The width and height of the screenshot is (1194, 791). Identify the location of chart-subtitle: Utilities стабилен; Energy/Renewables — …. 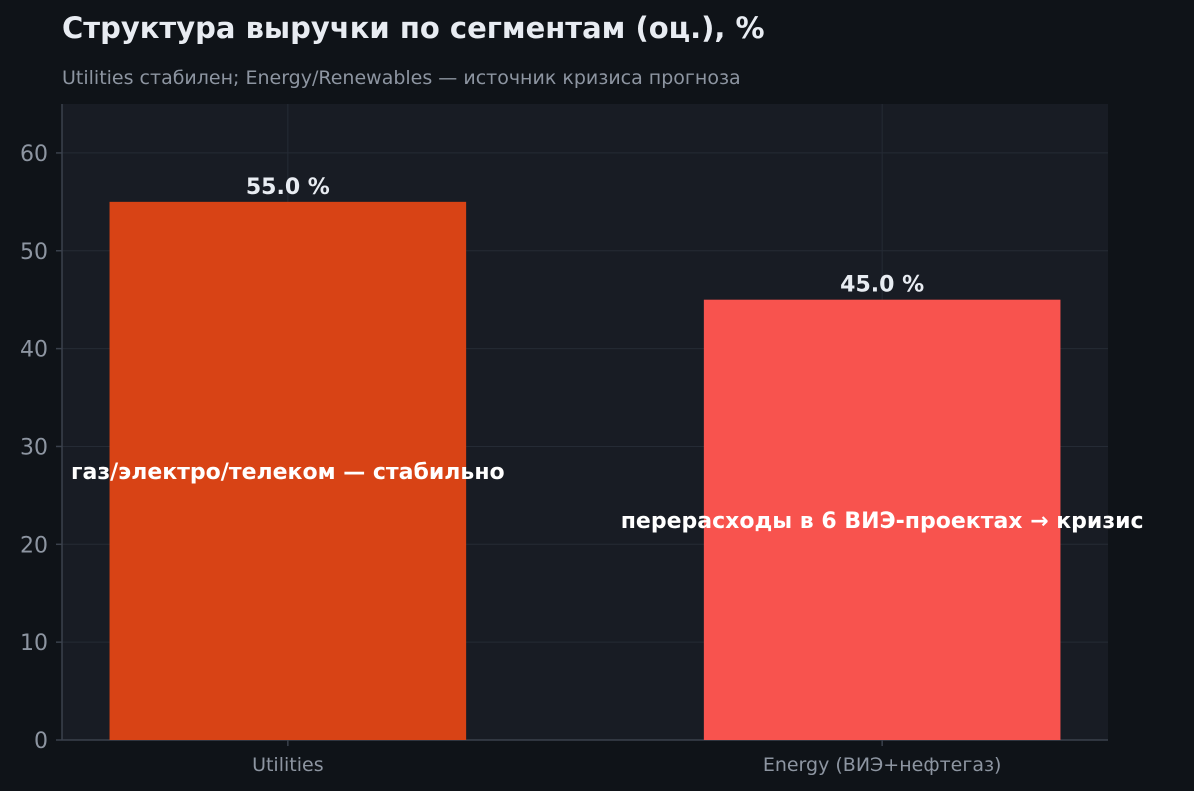
(401, 78).